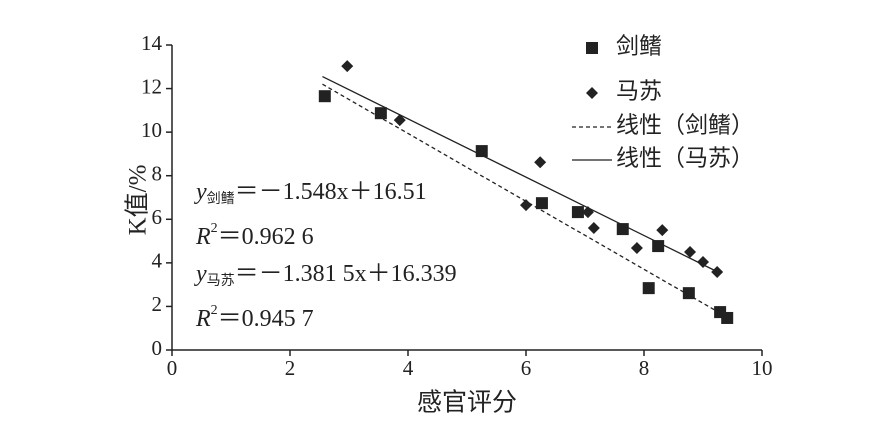  Describe the element at coordinates (221, 281) in the screenshot. I see `annotation-sub: 马苏` at that location.